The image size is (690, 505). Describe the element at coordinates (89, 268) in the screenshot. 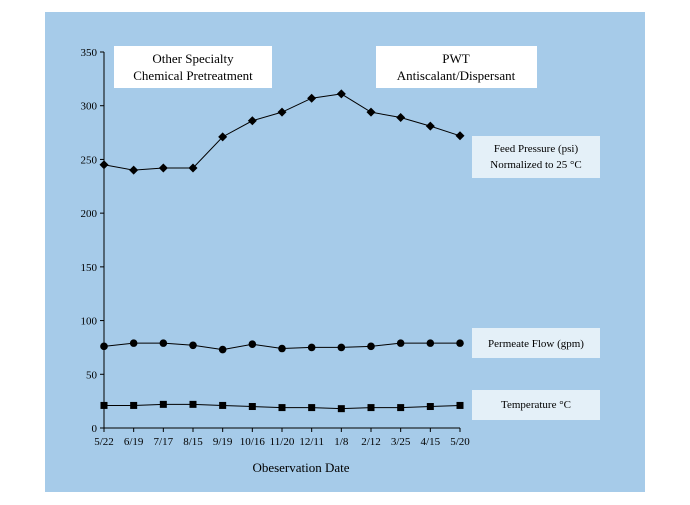

I see `y-tick-label: 150` at that location.